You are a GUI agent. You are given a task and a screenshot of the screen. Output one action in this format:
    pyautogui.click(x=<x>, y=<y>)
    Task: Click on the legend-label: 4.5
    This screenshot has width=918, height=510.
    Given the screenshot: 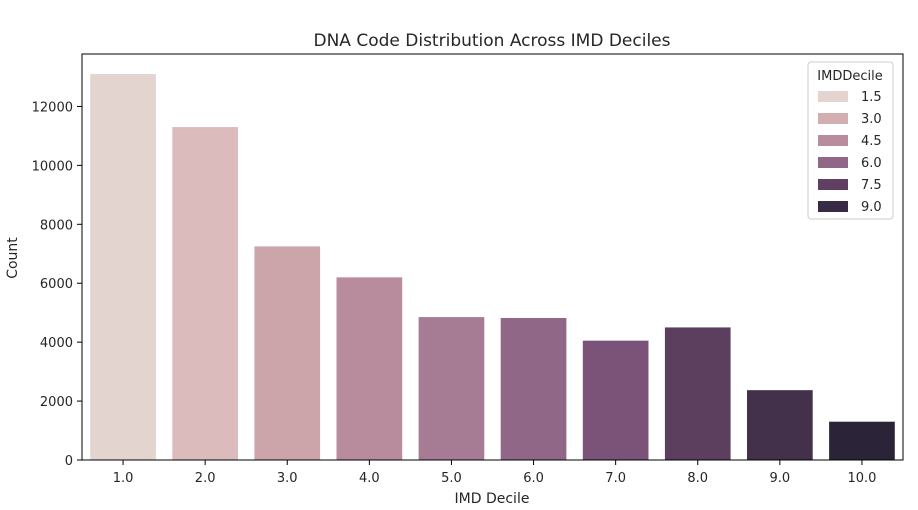 What is the action you would take?
    pyautogui.click(x=871, y=141)
    